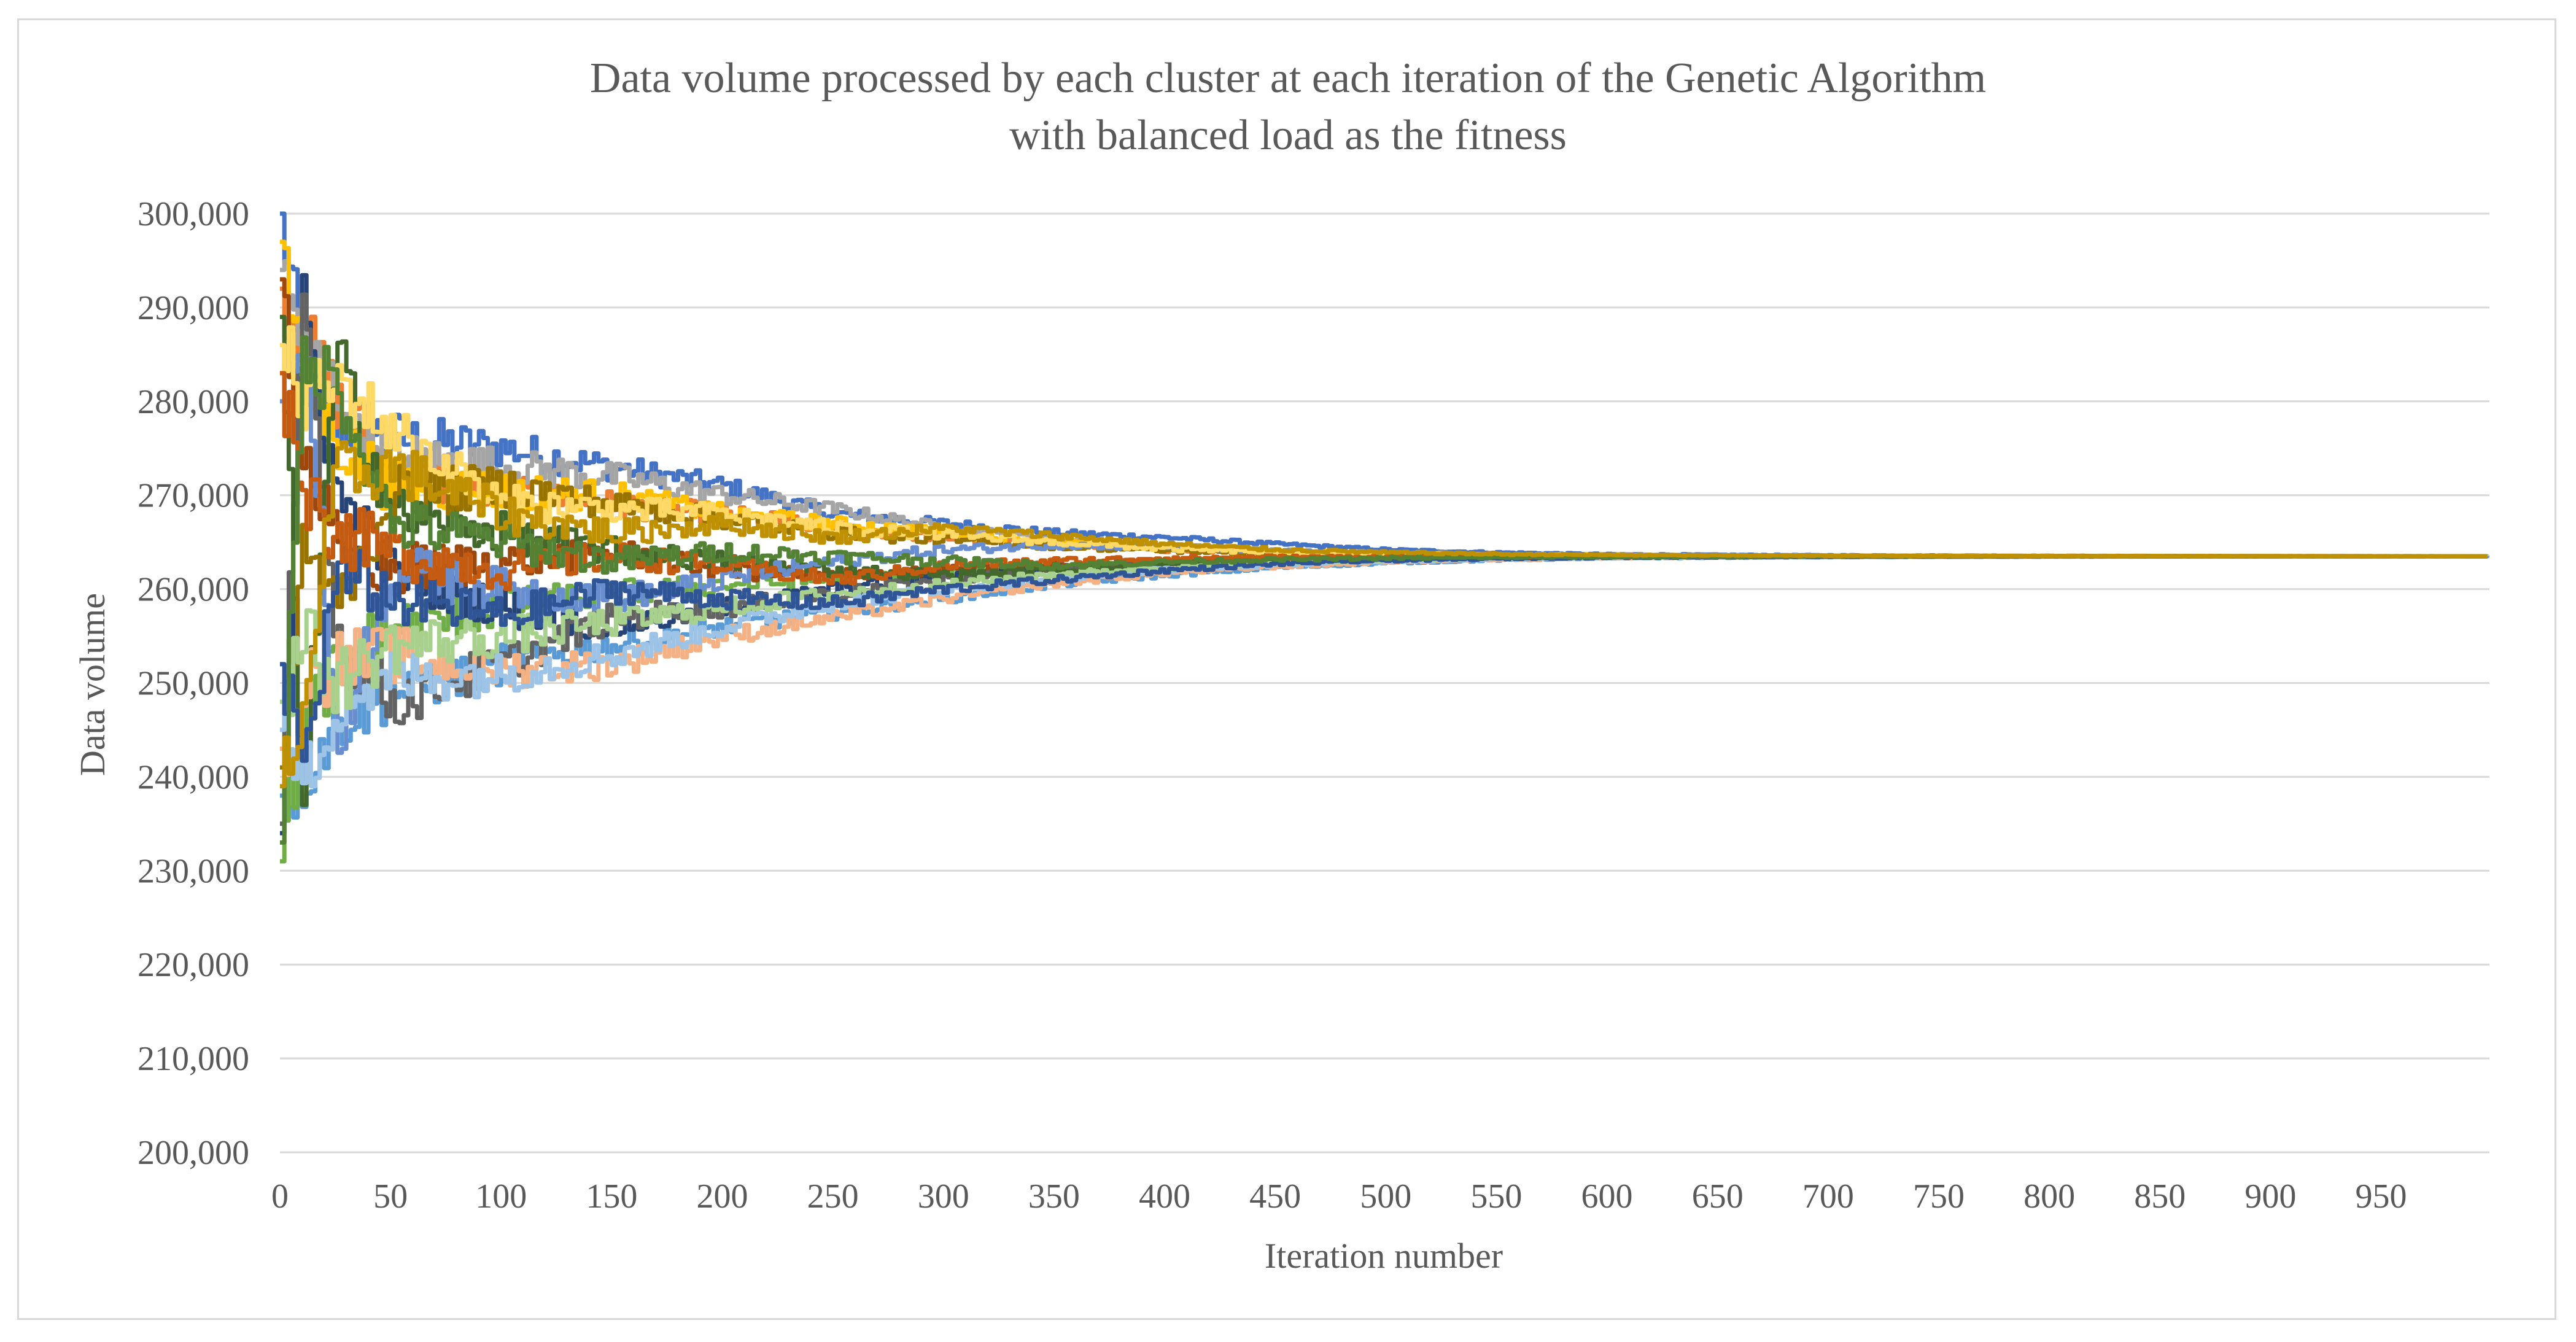 The image size is (2576, 1342). What do you see at coordinates (2270, 1196) in the screenshot?
I see `x-tick-label: 900` at bounding box center [2270, 1196].